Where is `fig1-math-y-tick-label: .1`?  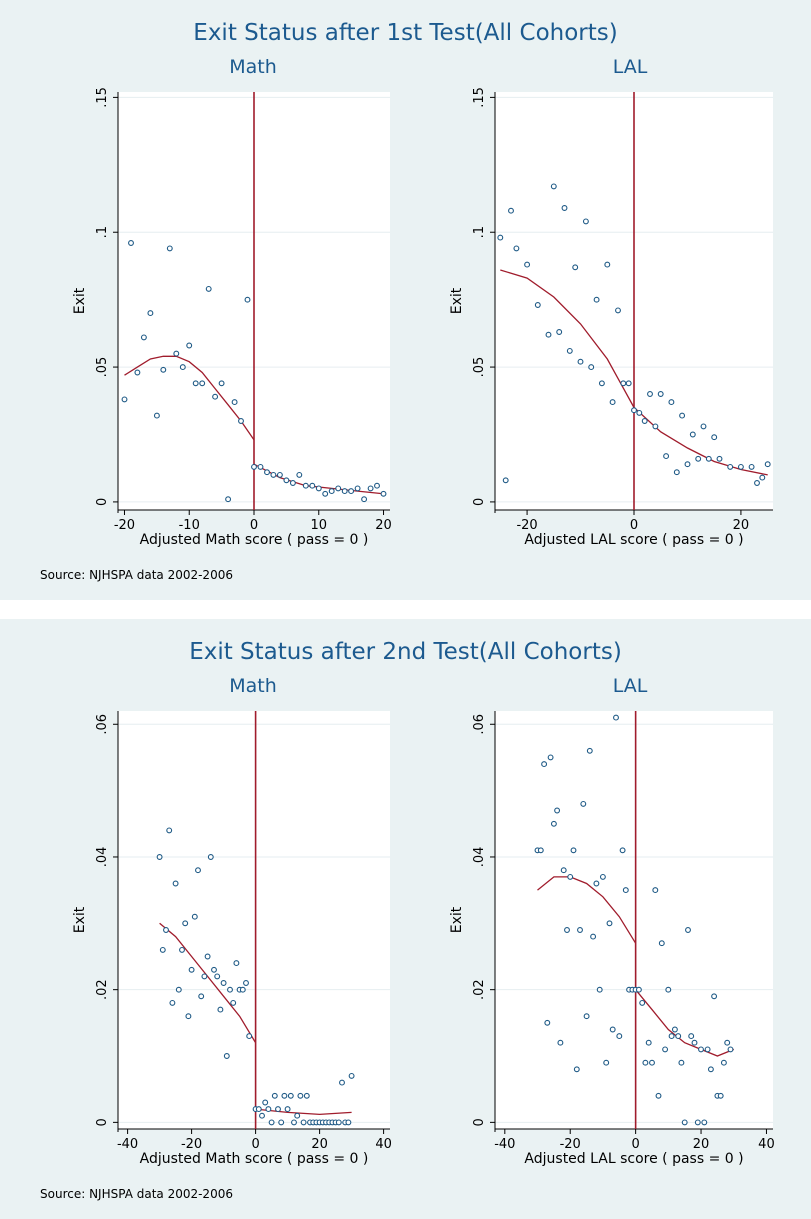 fig1-math-y-tick-label: .1 is located at coordinates (102, 232).